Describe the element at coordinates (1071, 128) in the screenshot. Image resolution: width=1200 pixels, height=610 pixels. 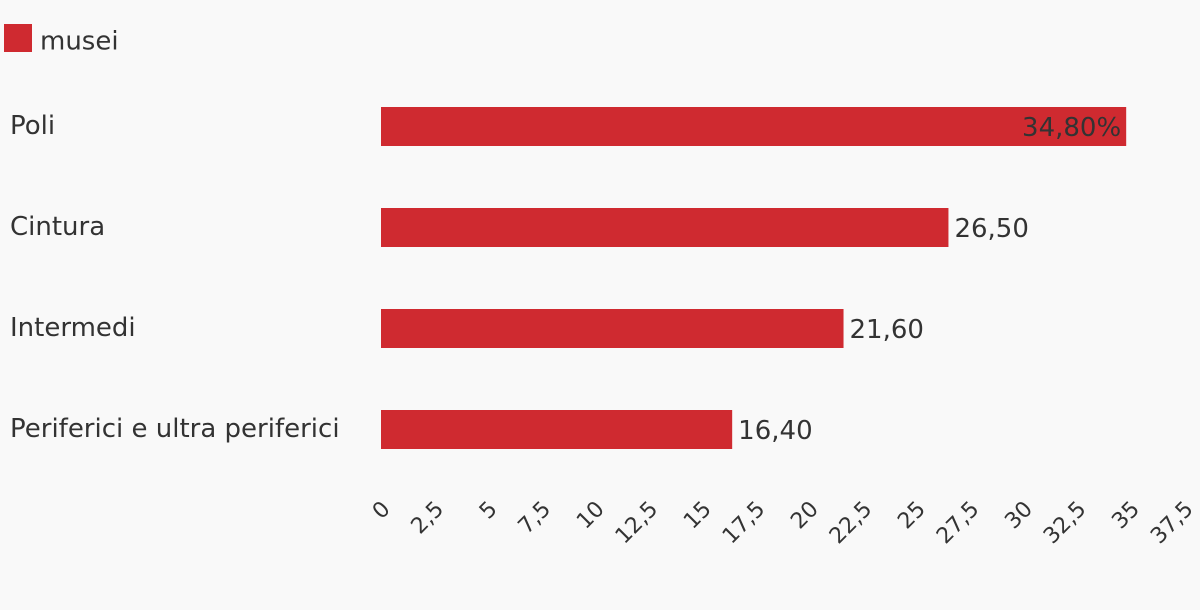
I see `value-label: 34,80%` at that location.